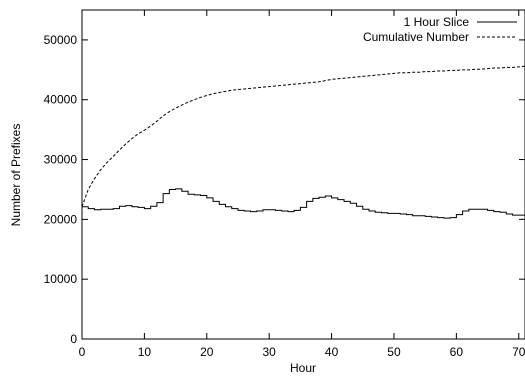  Describe the element at coordinates (416, 37) in the screenshot. I see `legend-label: Cumulative Number` at that location.